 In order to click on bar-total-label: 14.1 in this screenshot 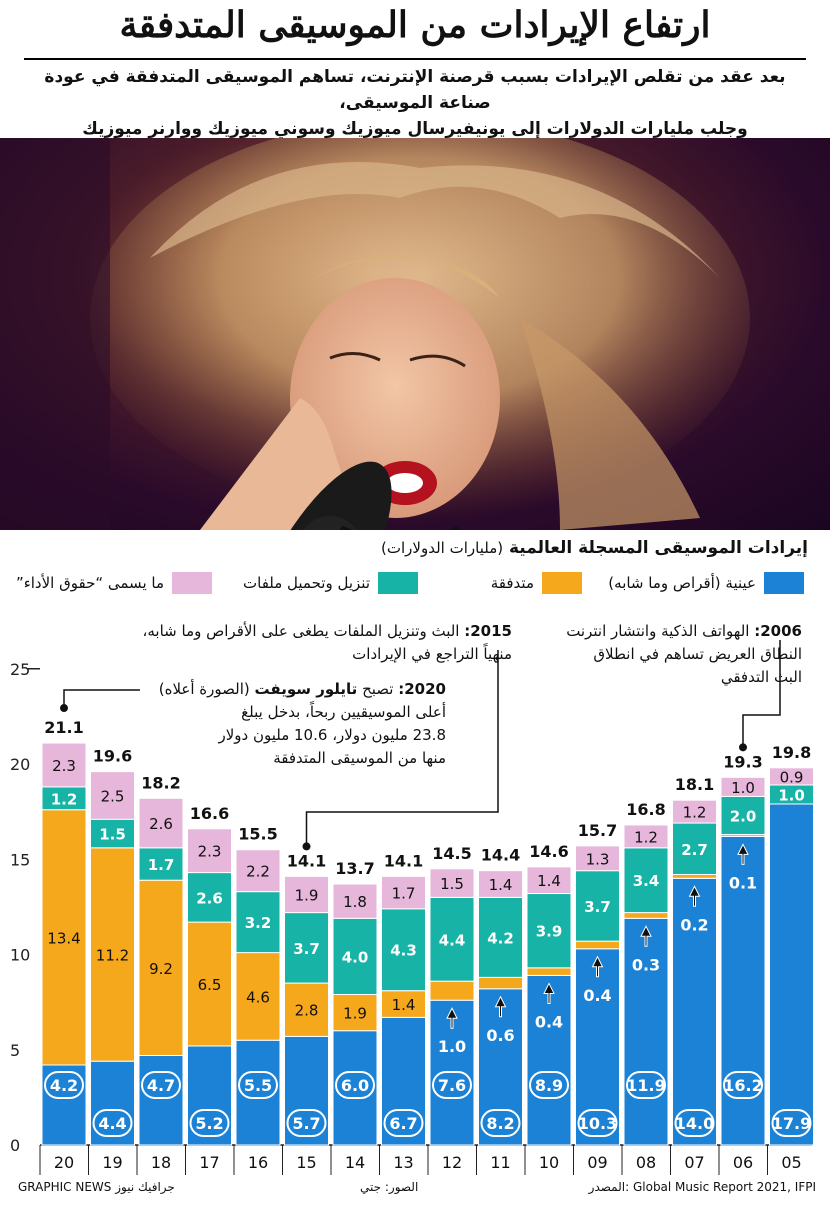, I will do `click(403, 860)`.